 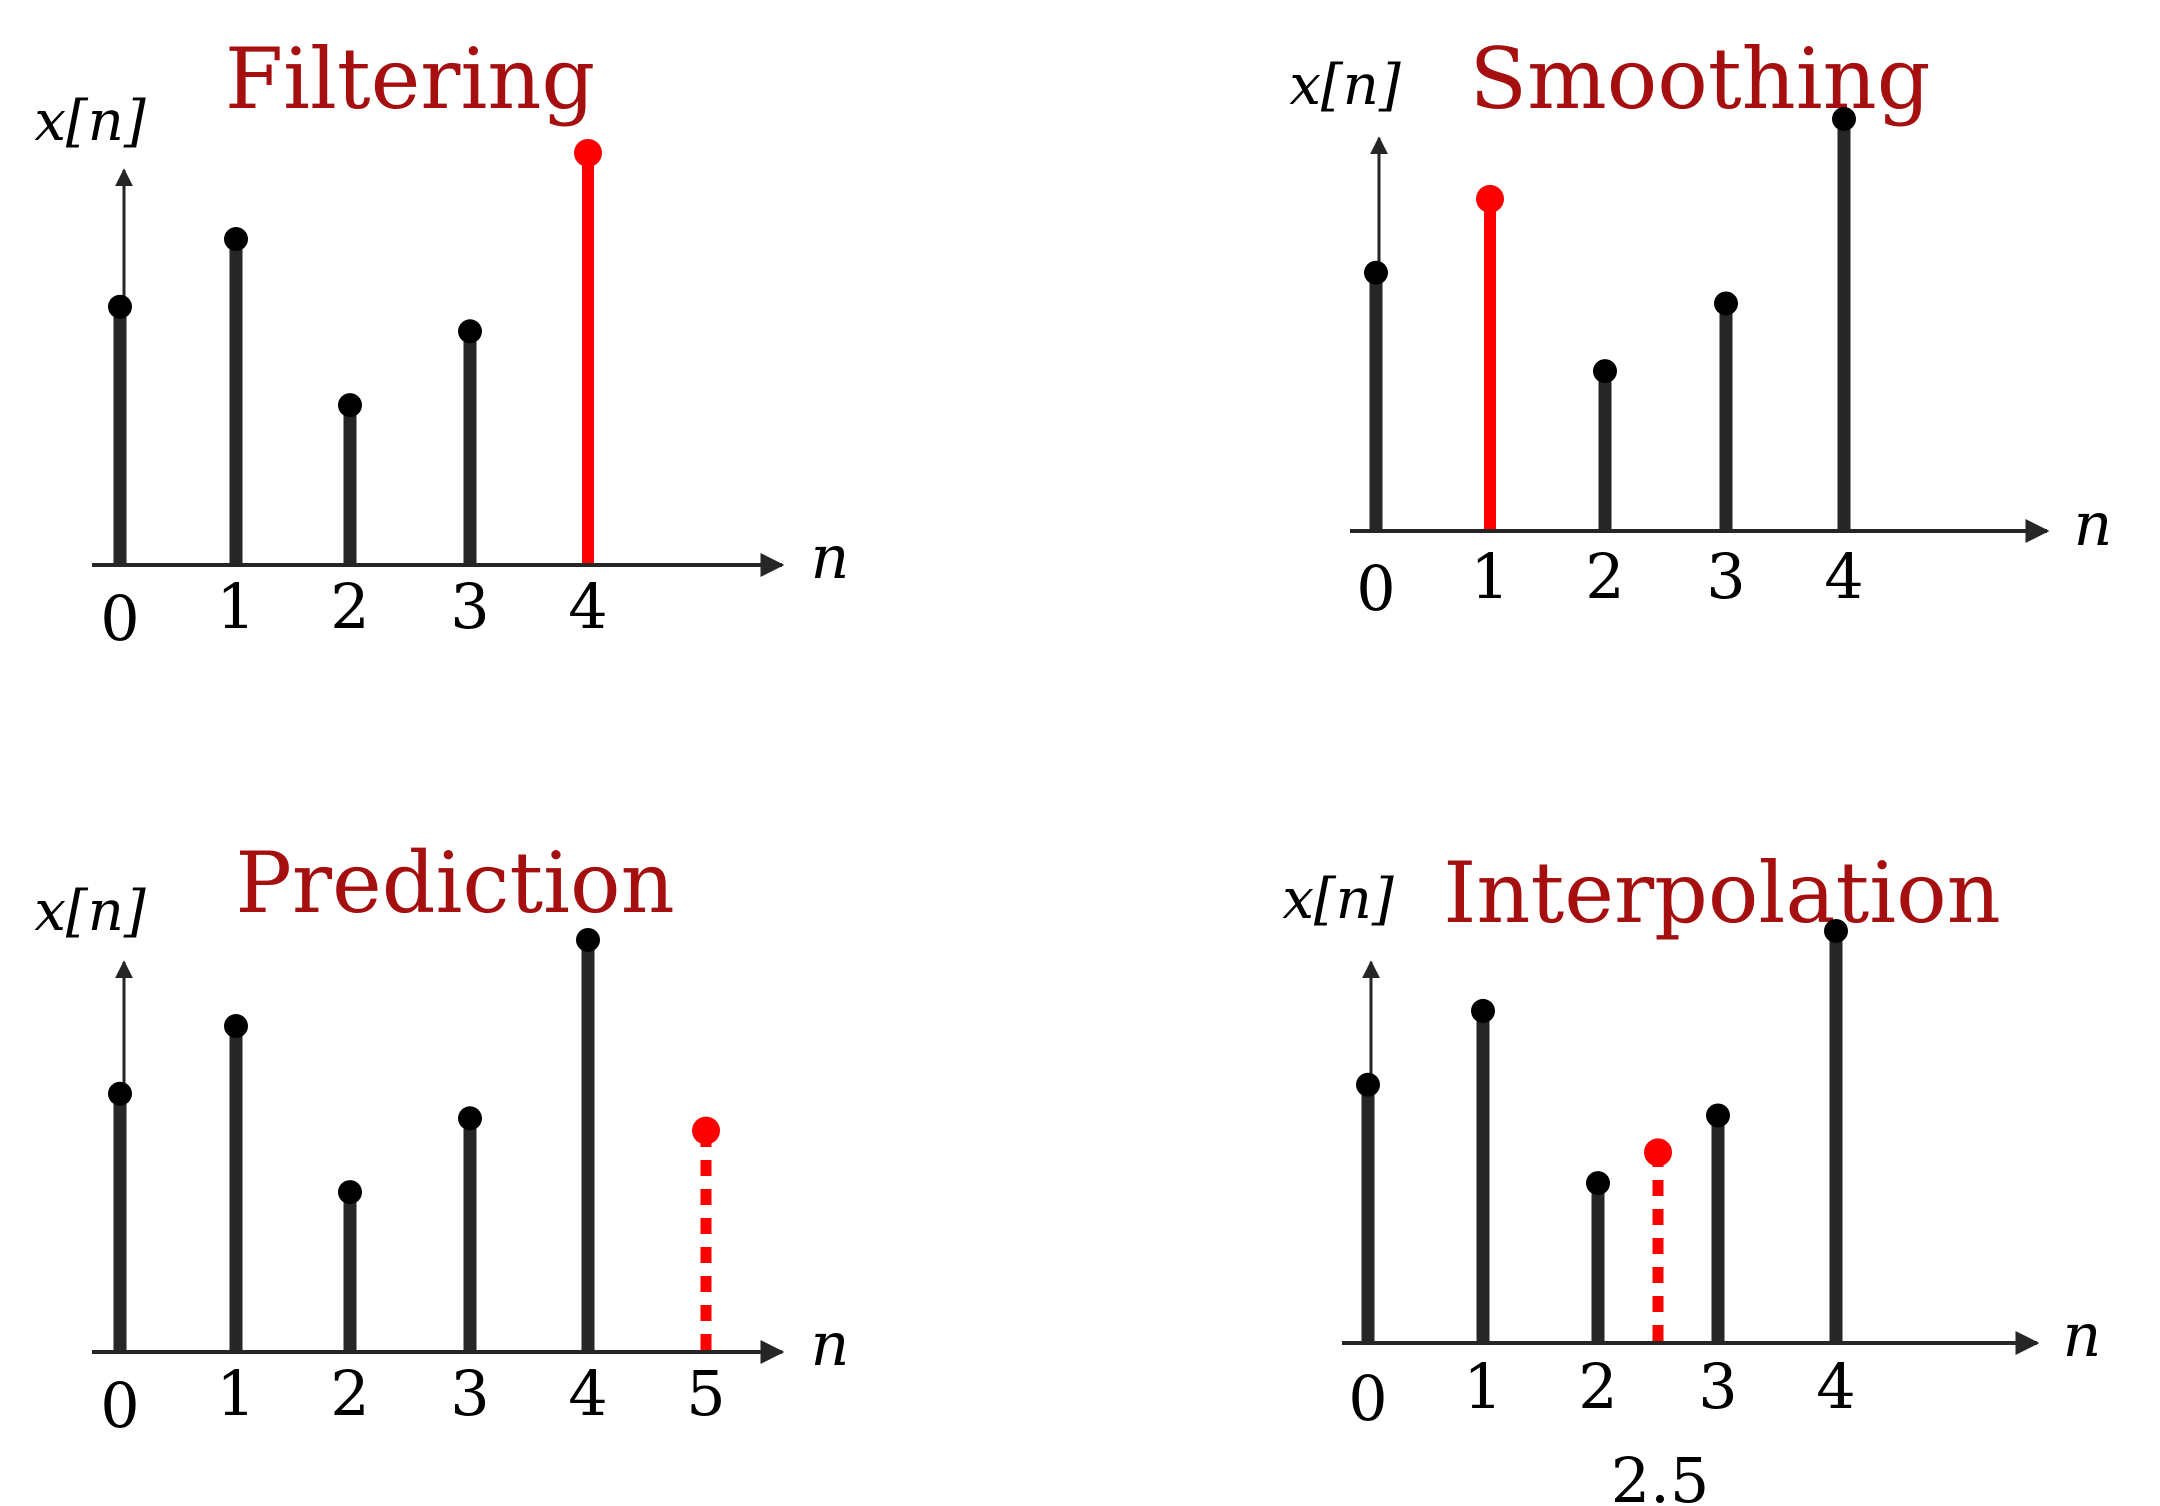 What do you see at coordinates (1721, 893) in the screenshot?
I see `plot-title: Interpolation` at bounding box center [1721, 893].